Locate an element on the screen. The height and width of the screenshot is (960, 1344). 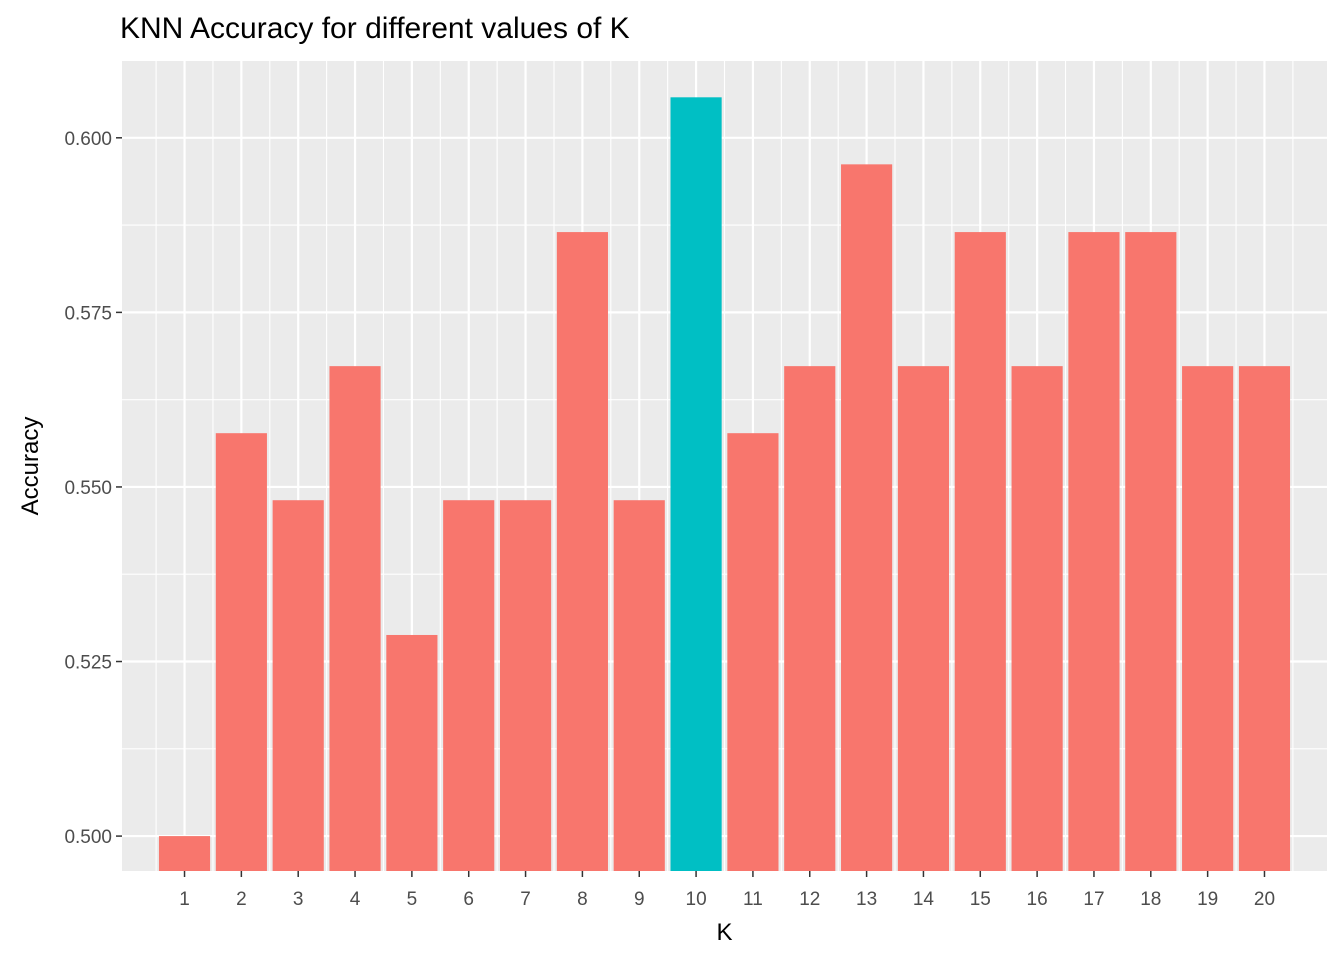
x-tick-label: 10 is located at coordinates (696, 899).